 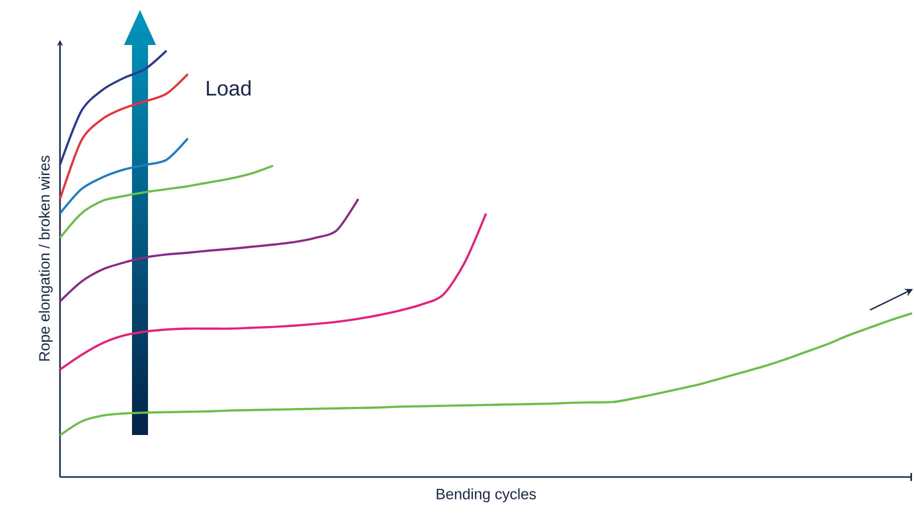 What do you see at coordinates (45, 258) in the screenshot?
I see `y-axis-title: Rope elongation / broken wires` at bounding box center [45, 258].